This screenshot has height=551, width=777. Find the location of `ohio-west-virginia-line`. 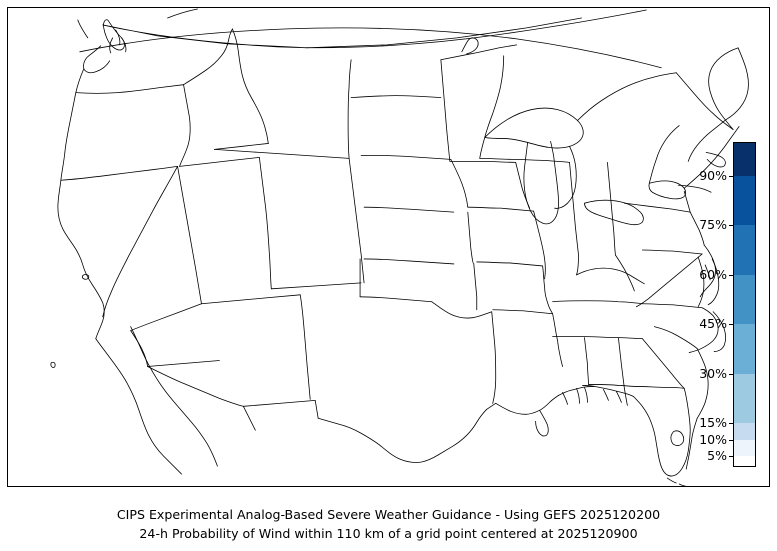

ohio-west-virginia-line is located at coordinates (625, 273).